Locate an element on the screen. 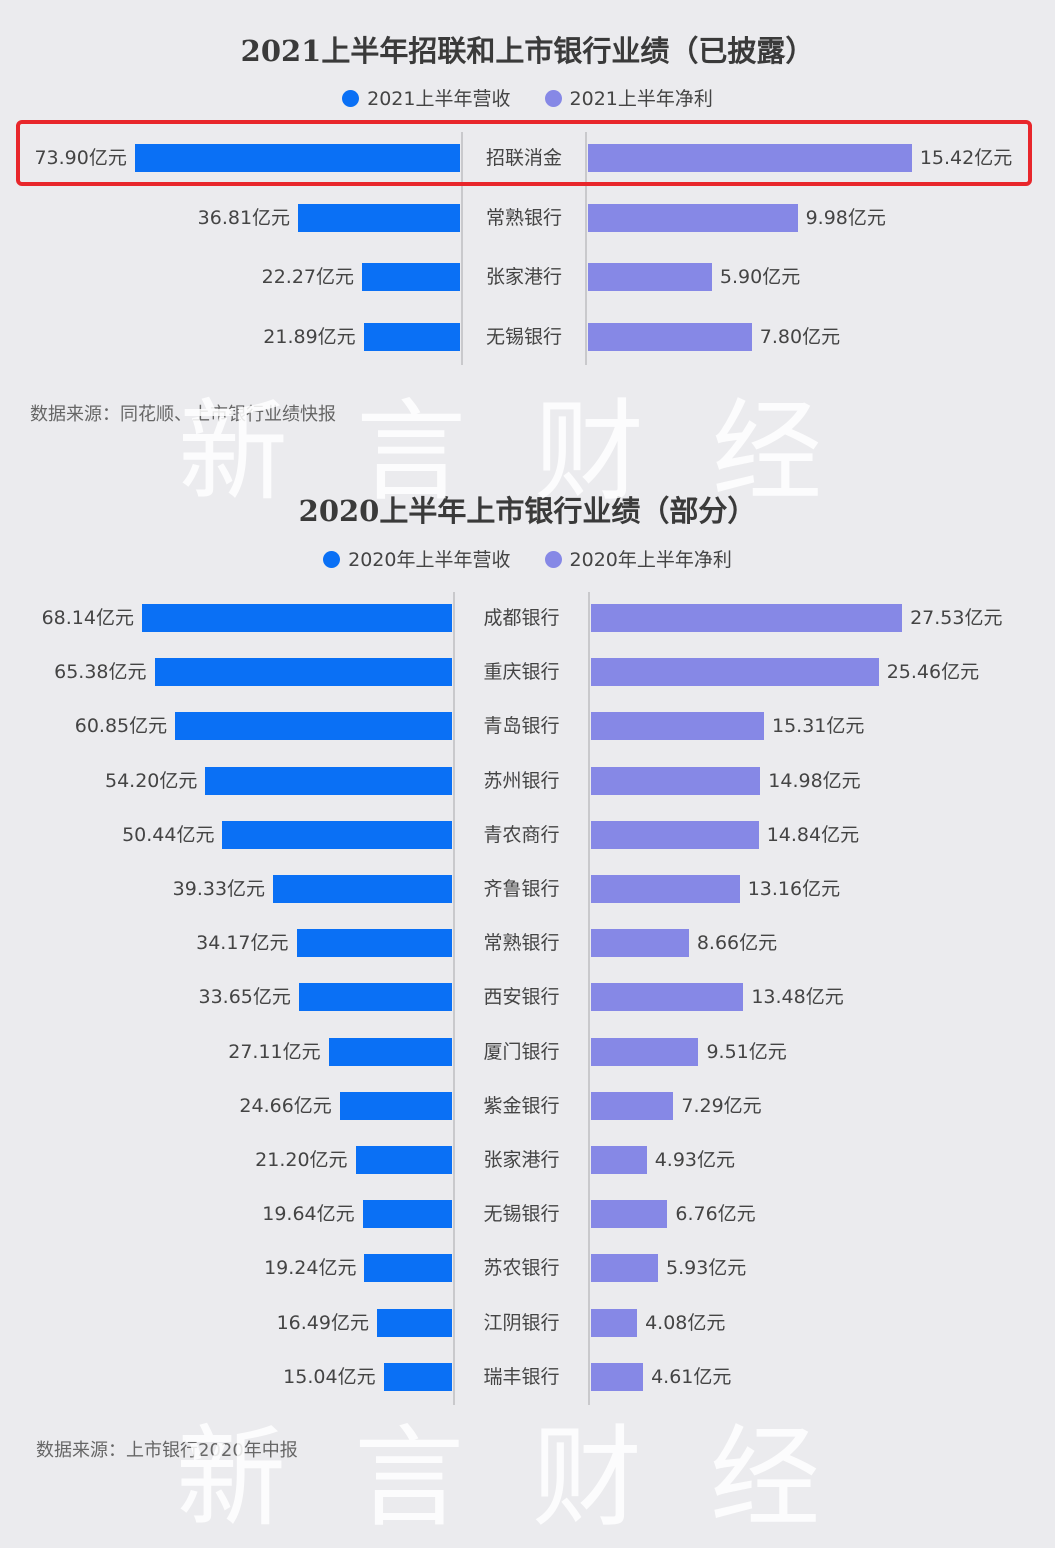 The width and height of the screenshot is (1055, 1548). legend-item-revenue: 2021上半年营收 is located at coordinates (426, 97).